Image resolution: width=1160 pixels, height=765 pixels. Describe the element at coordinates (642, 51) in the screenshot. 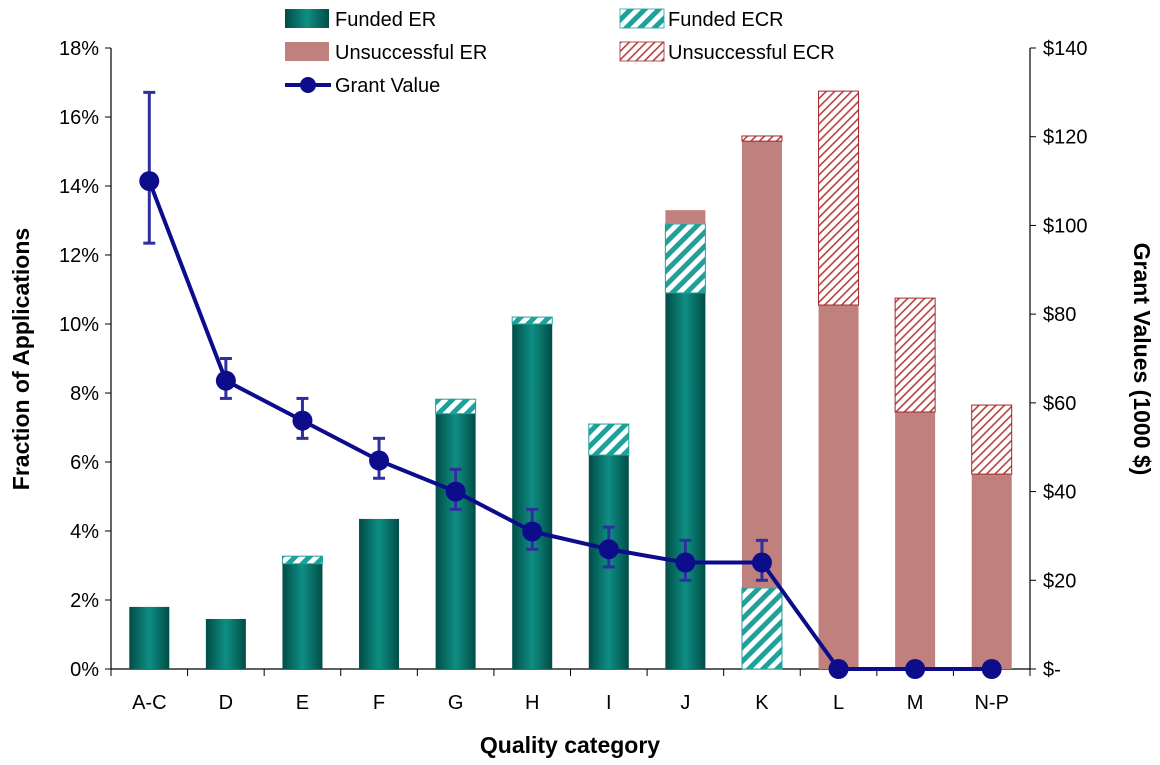

I see `legend-swatch-unsuccessful-ecr` at that location.